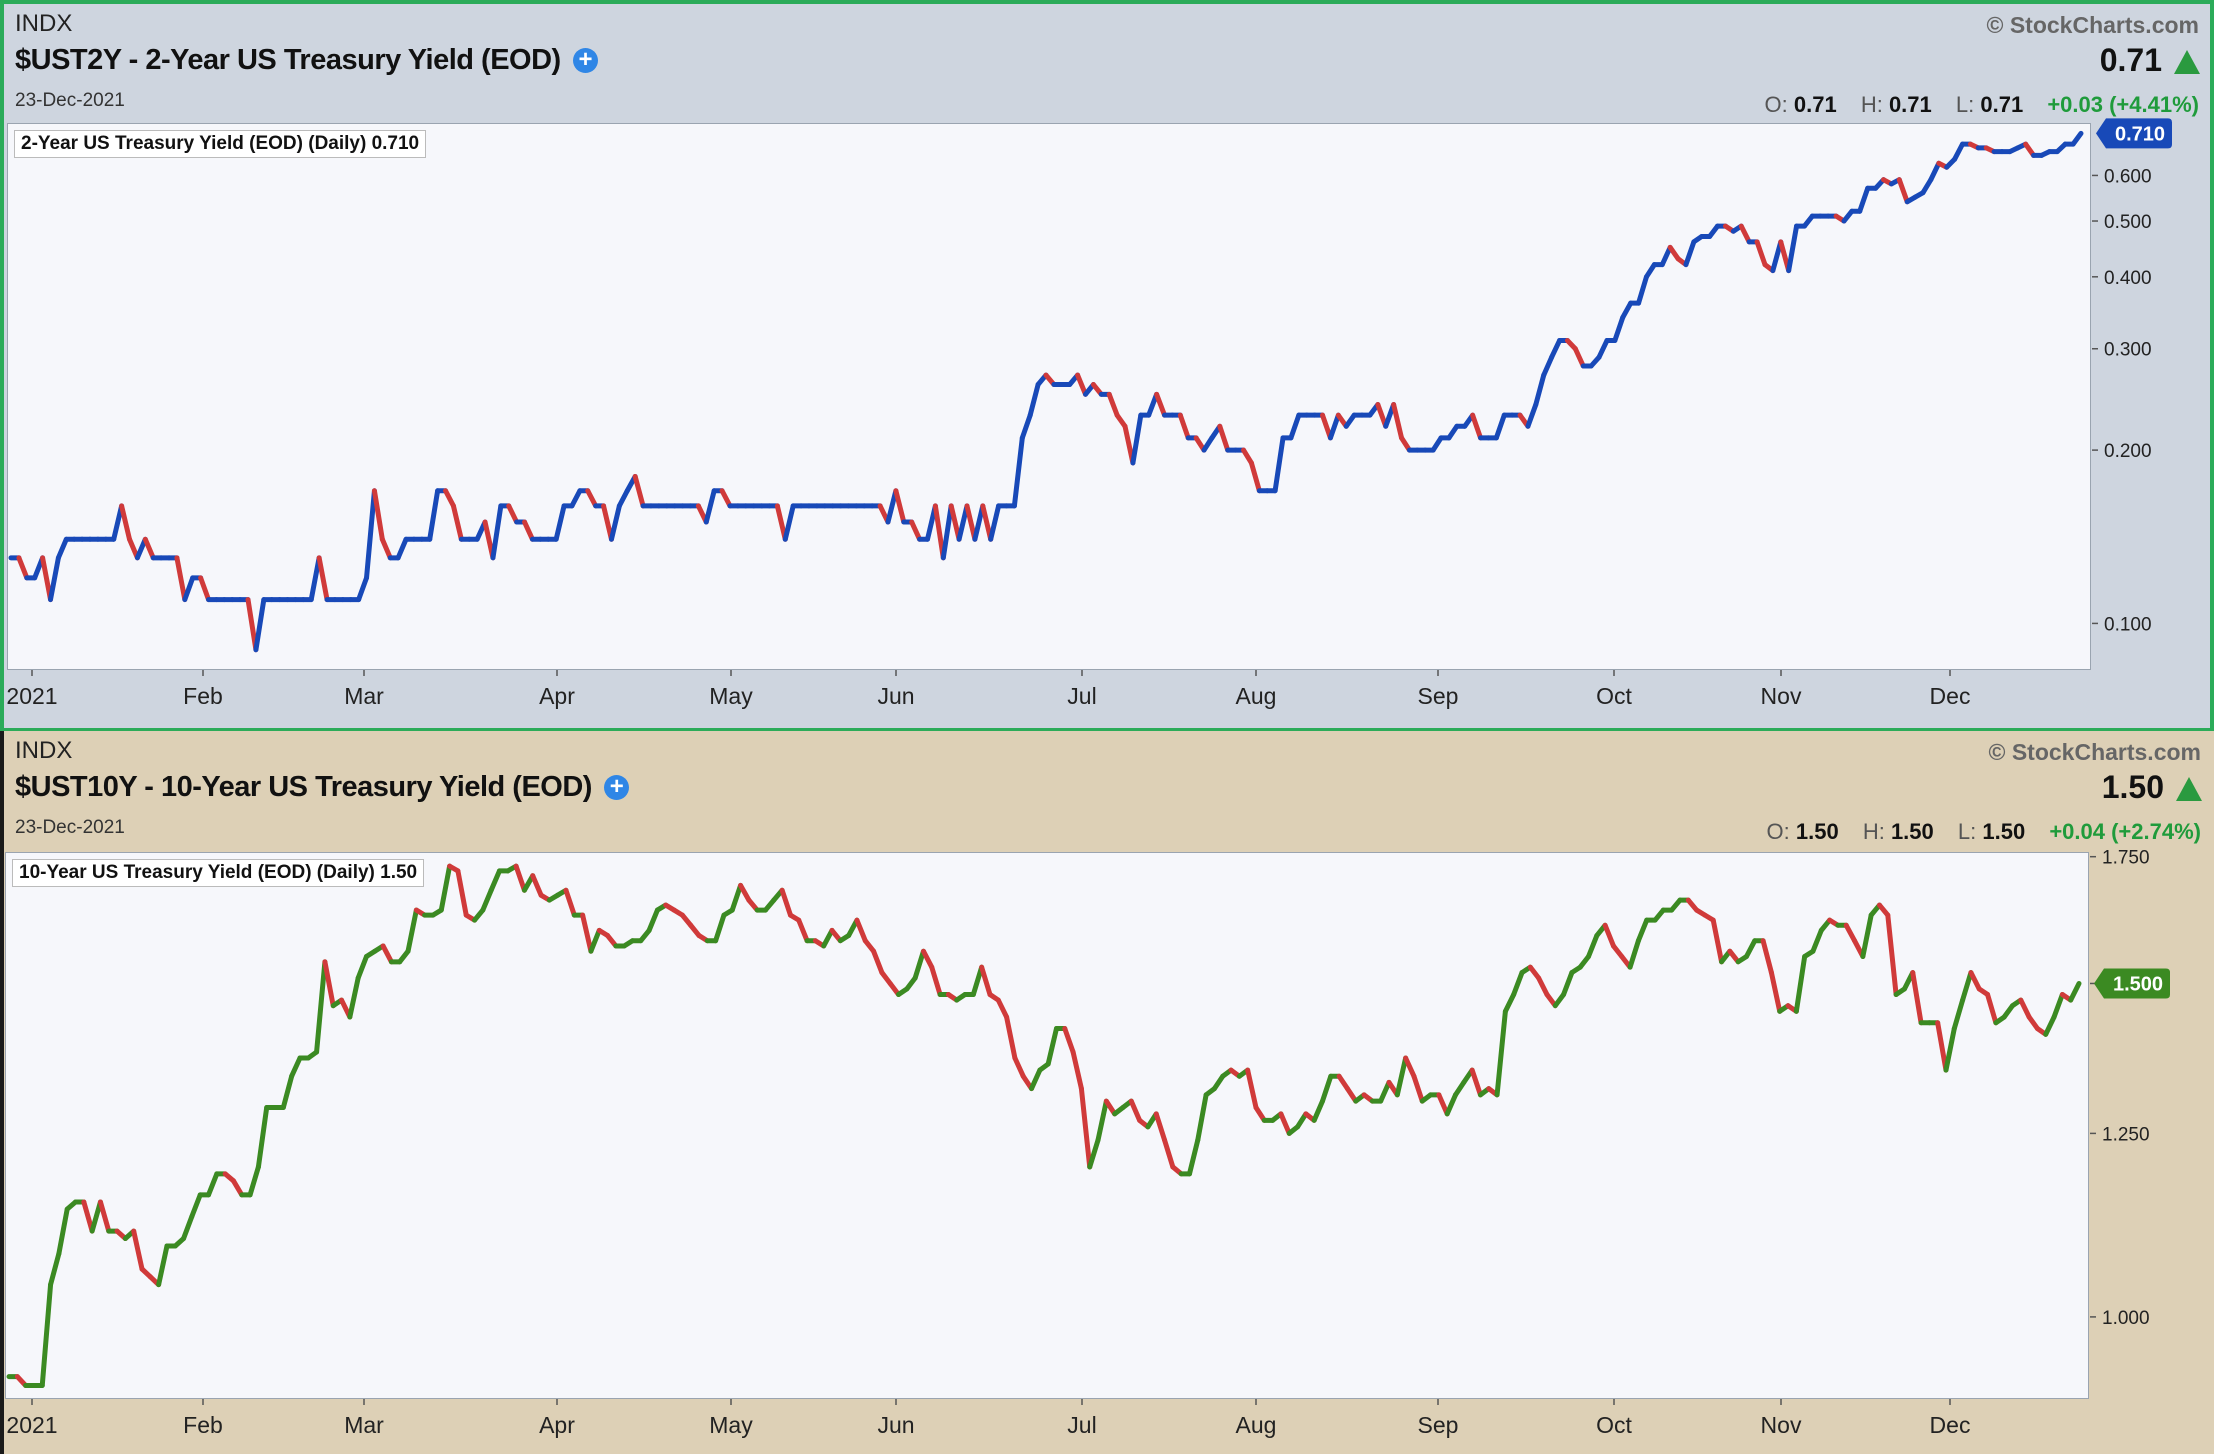 The width and height of the screenshot is (2214, 1454). Describe the element at coordinates (2123, 104) in the screenshot. I see `change-value: +0.03 (+4.41%)` at that location.